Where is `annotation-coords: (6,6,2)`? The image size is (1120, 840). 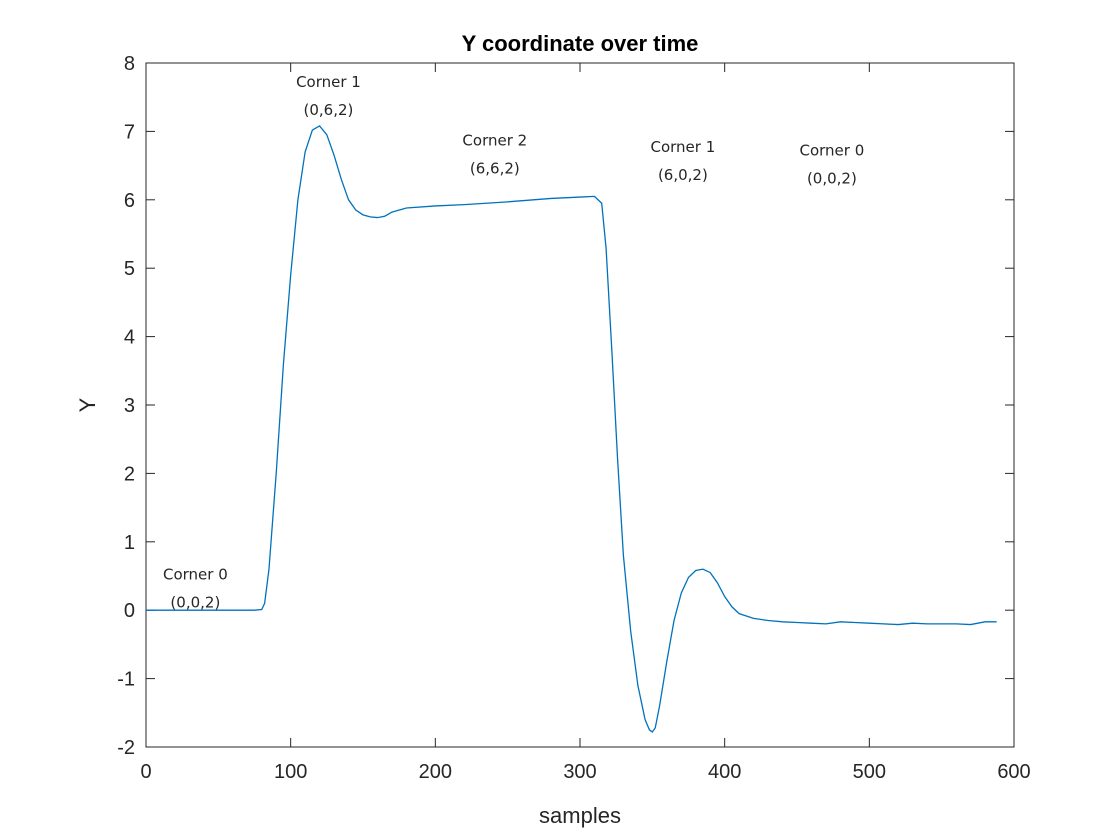 annotation-coords: (6,6,2) is located at coordinates (495, 168).